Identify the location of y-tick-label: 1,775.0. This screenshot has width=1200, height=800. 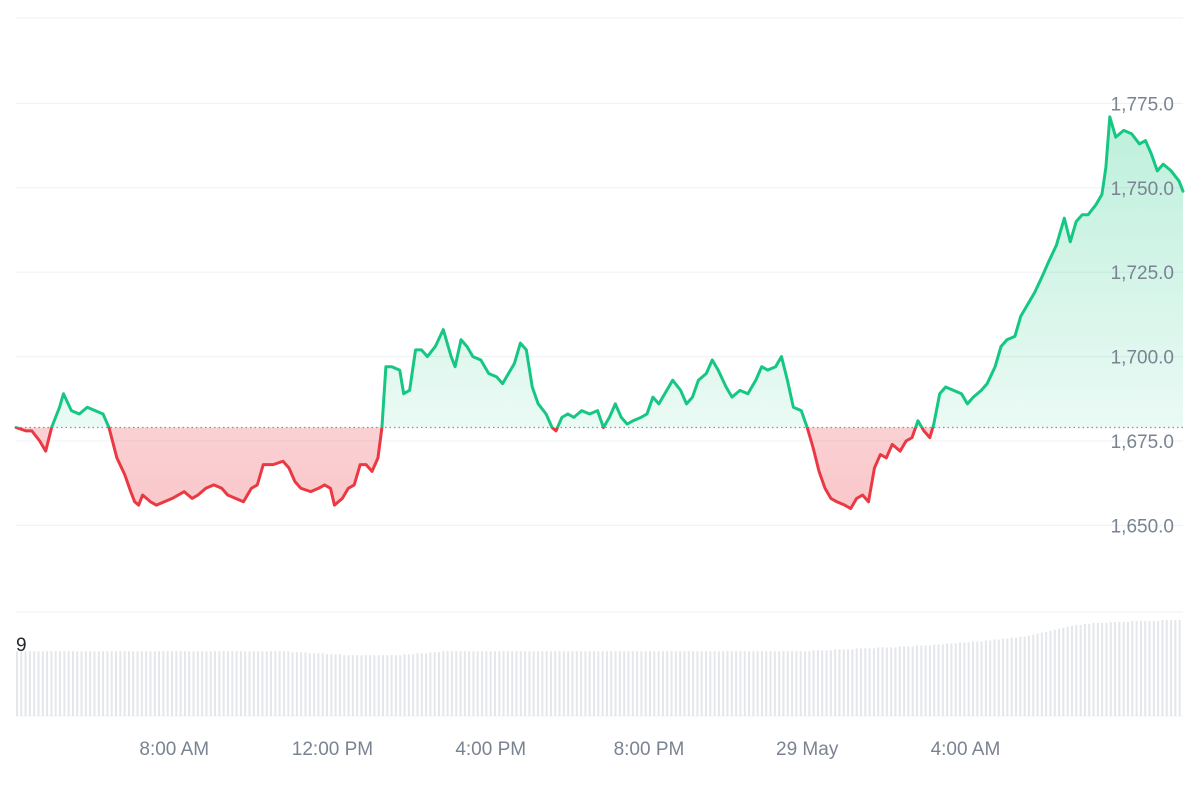
(1142, 104).